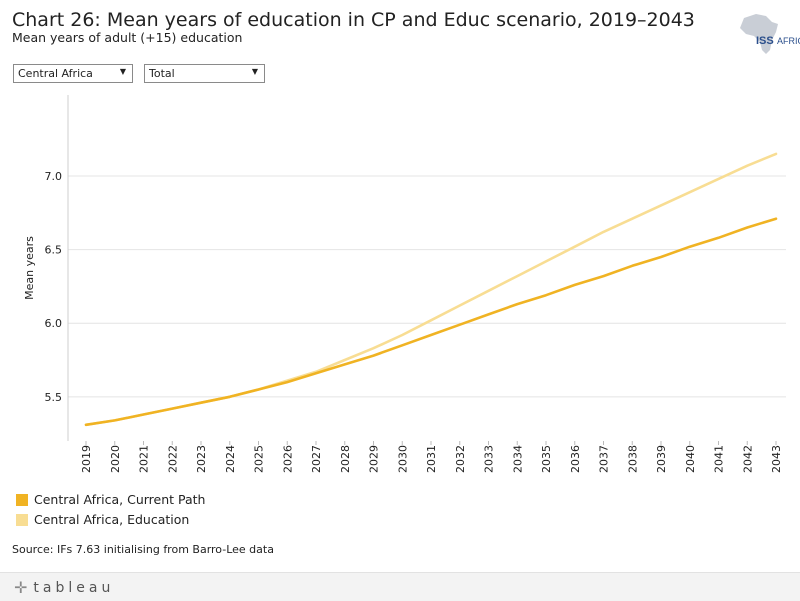  I want to click on x-tick-label: 2033, so click(489, 459).